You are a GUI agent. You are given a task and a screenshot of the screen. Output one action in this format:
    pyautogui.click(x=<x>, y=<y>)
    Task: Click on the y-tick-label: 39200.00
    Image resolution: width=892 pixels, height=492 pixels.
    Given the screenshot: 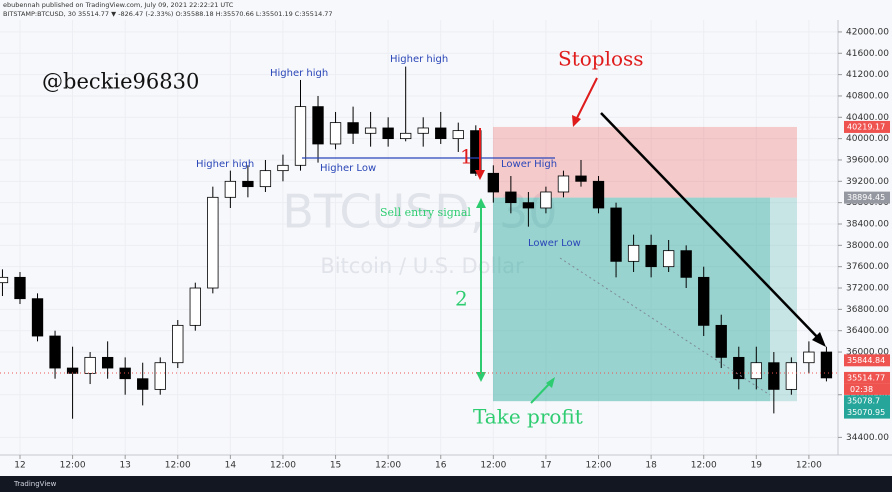 What is the action you would take?
    pyautogui.click(x=867, y=182)
    